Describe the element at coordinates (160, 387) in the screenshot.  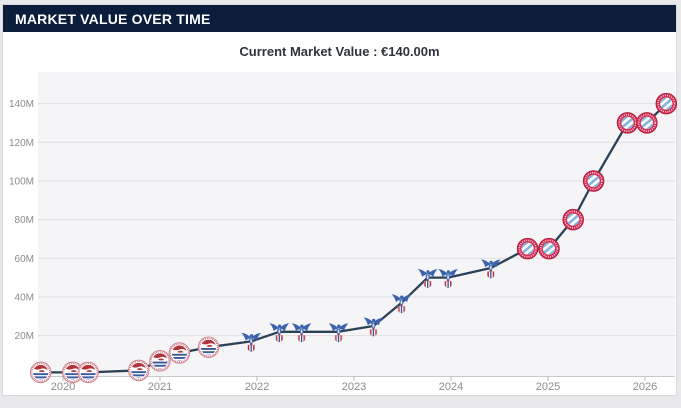
I see `x-axis-label: 2021` at that location.